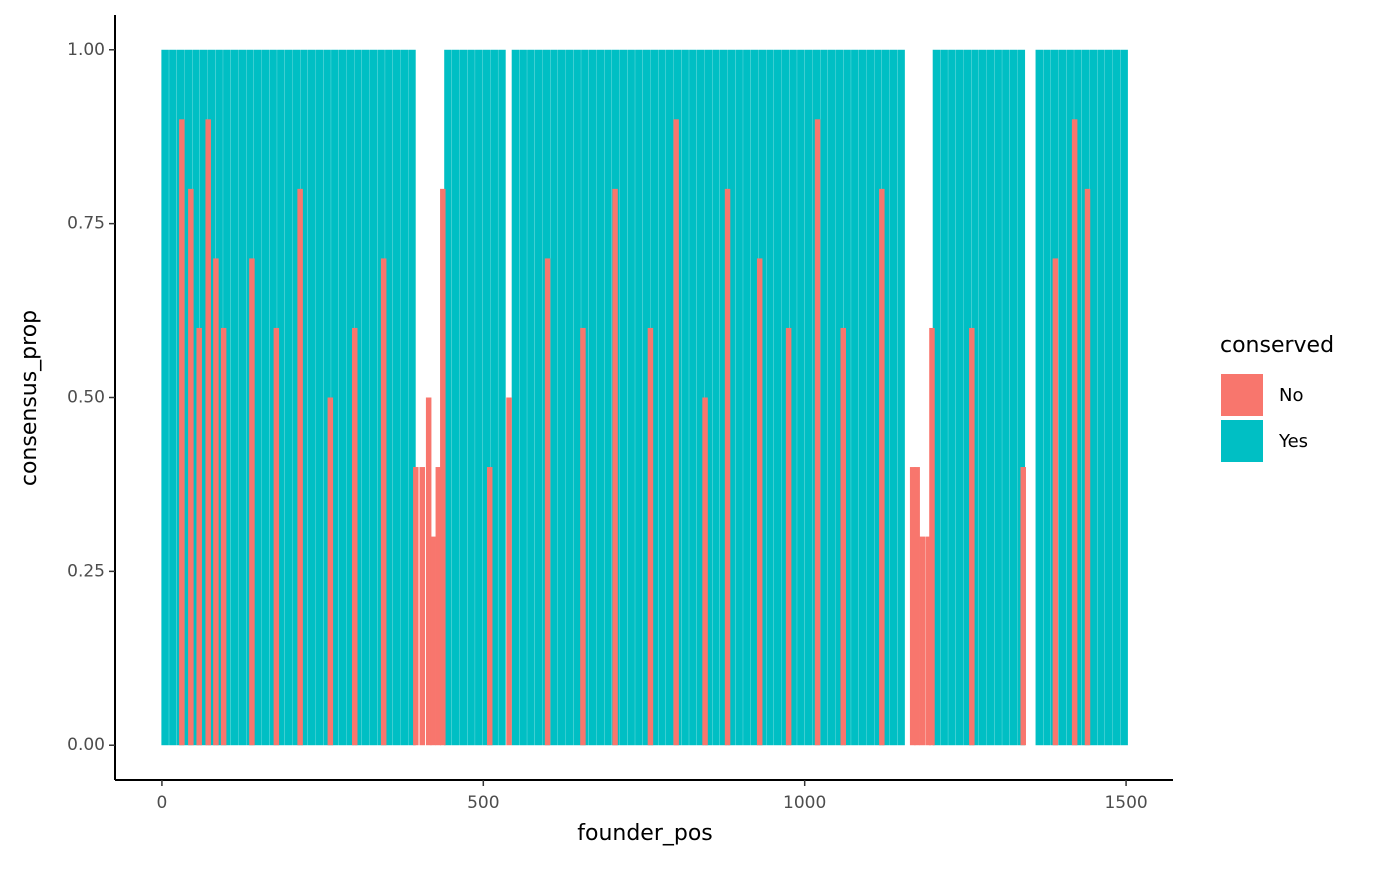  I want to click on y-tick-label: 0.75, so click(86, 224).